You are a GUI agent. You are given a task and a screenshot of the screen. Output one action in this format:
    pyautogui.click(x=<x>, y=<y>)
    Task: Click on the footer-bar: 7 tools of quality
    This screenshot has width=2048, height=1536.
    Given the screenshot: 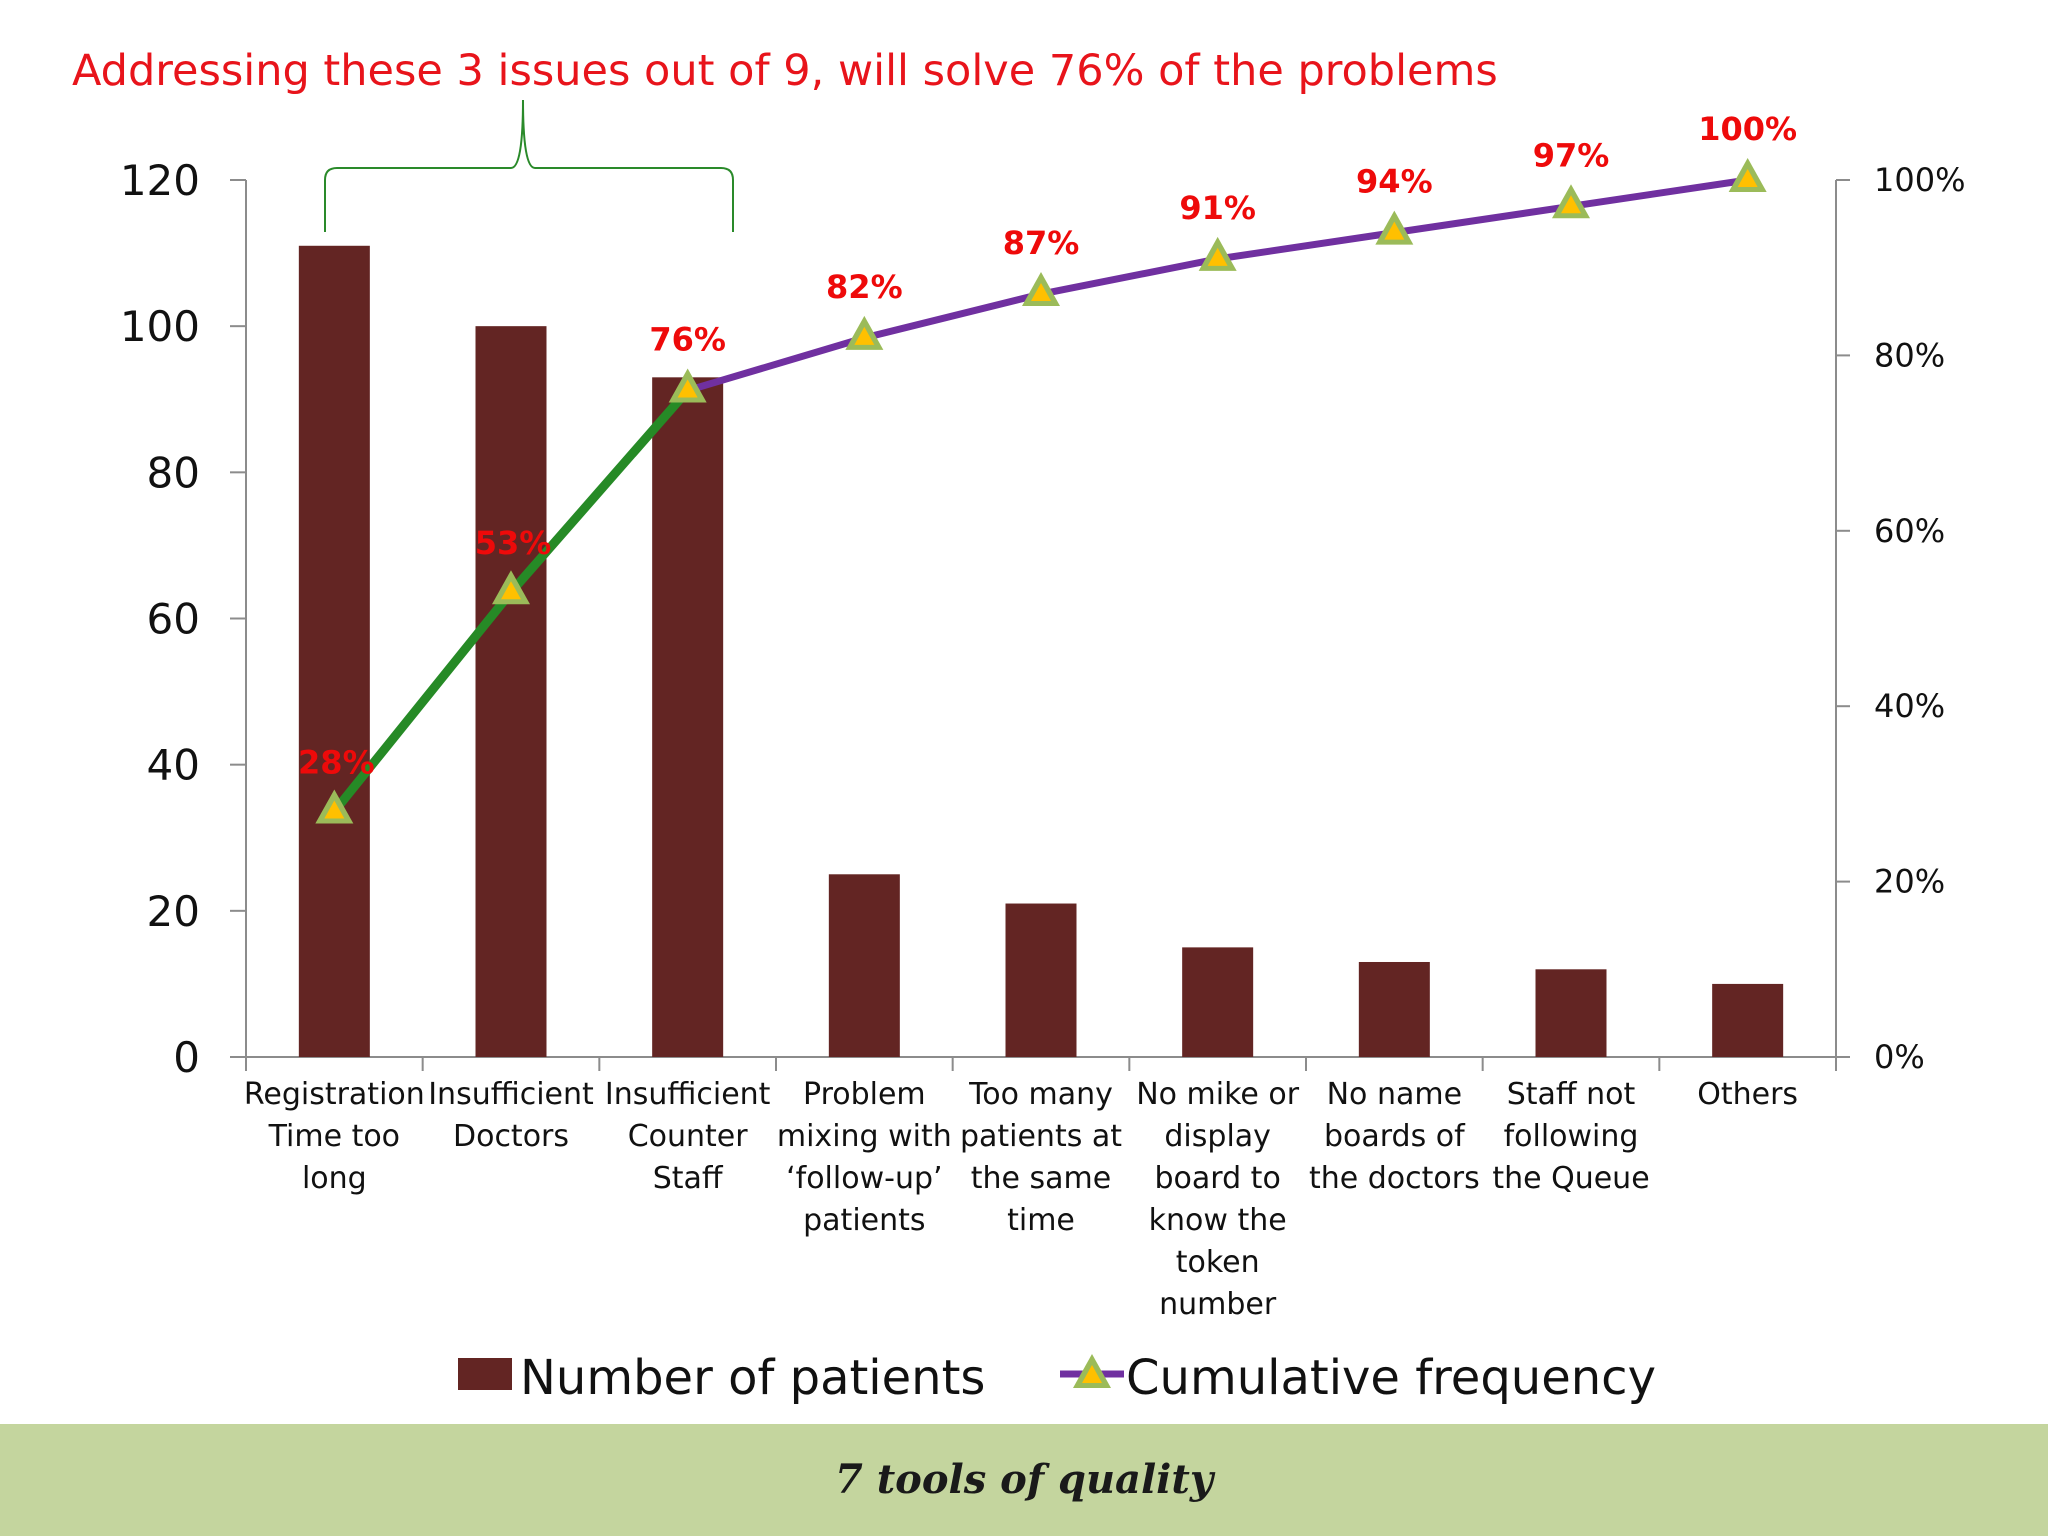 What is the action you would take?
    pyautogui.click(x=1024, y=1480)
    